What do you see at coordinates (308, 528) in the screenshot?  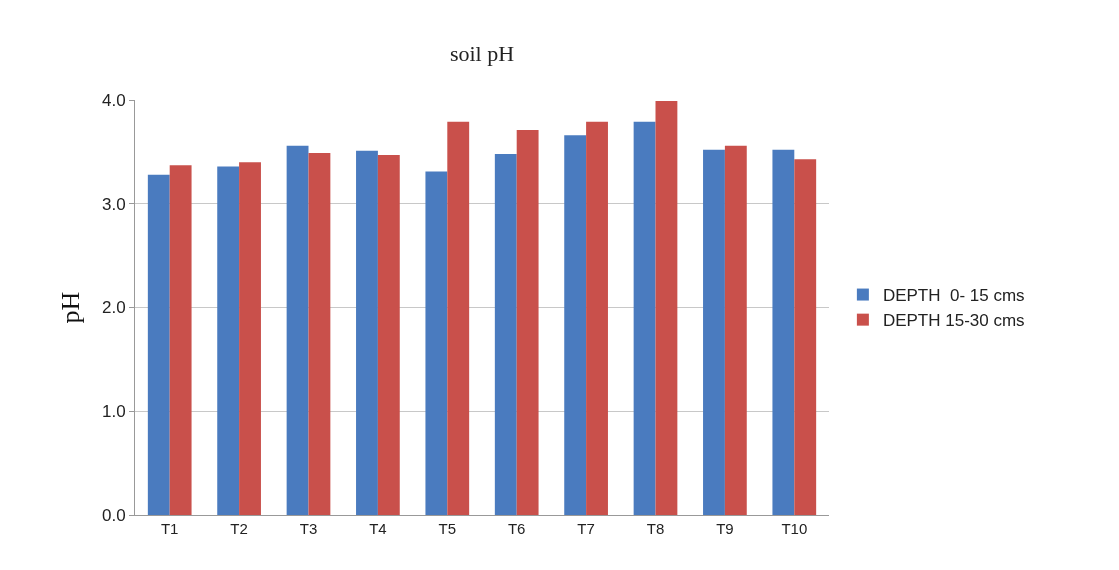 I see `x-tick-label: T3` at bounding box center [308, 528].